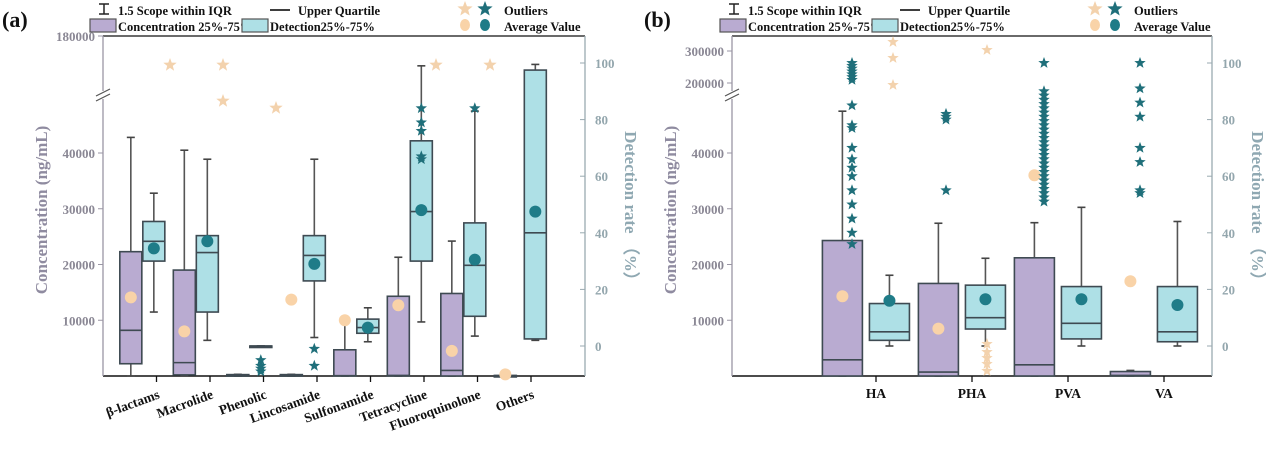 Image resolution: width=1266 pixels, height=449 pixels. I want to click on category-label: HA, so click(876, 393).